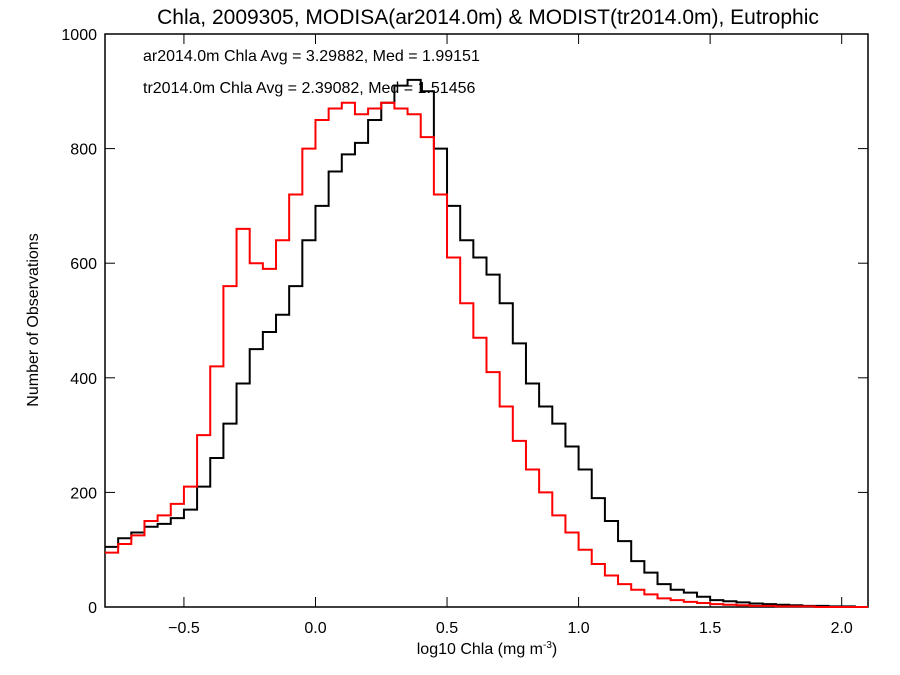 The height and width of the screenshot is (675, 900). What do you see at coordinates (842, 628) in the screenshot?
I see `x-tick-label: 2.0` at bounding box center [842, 628].